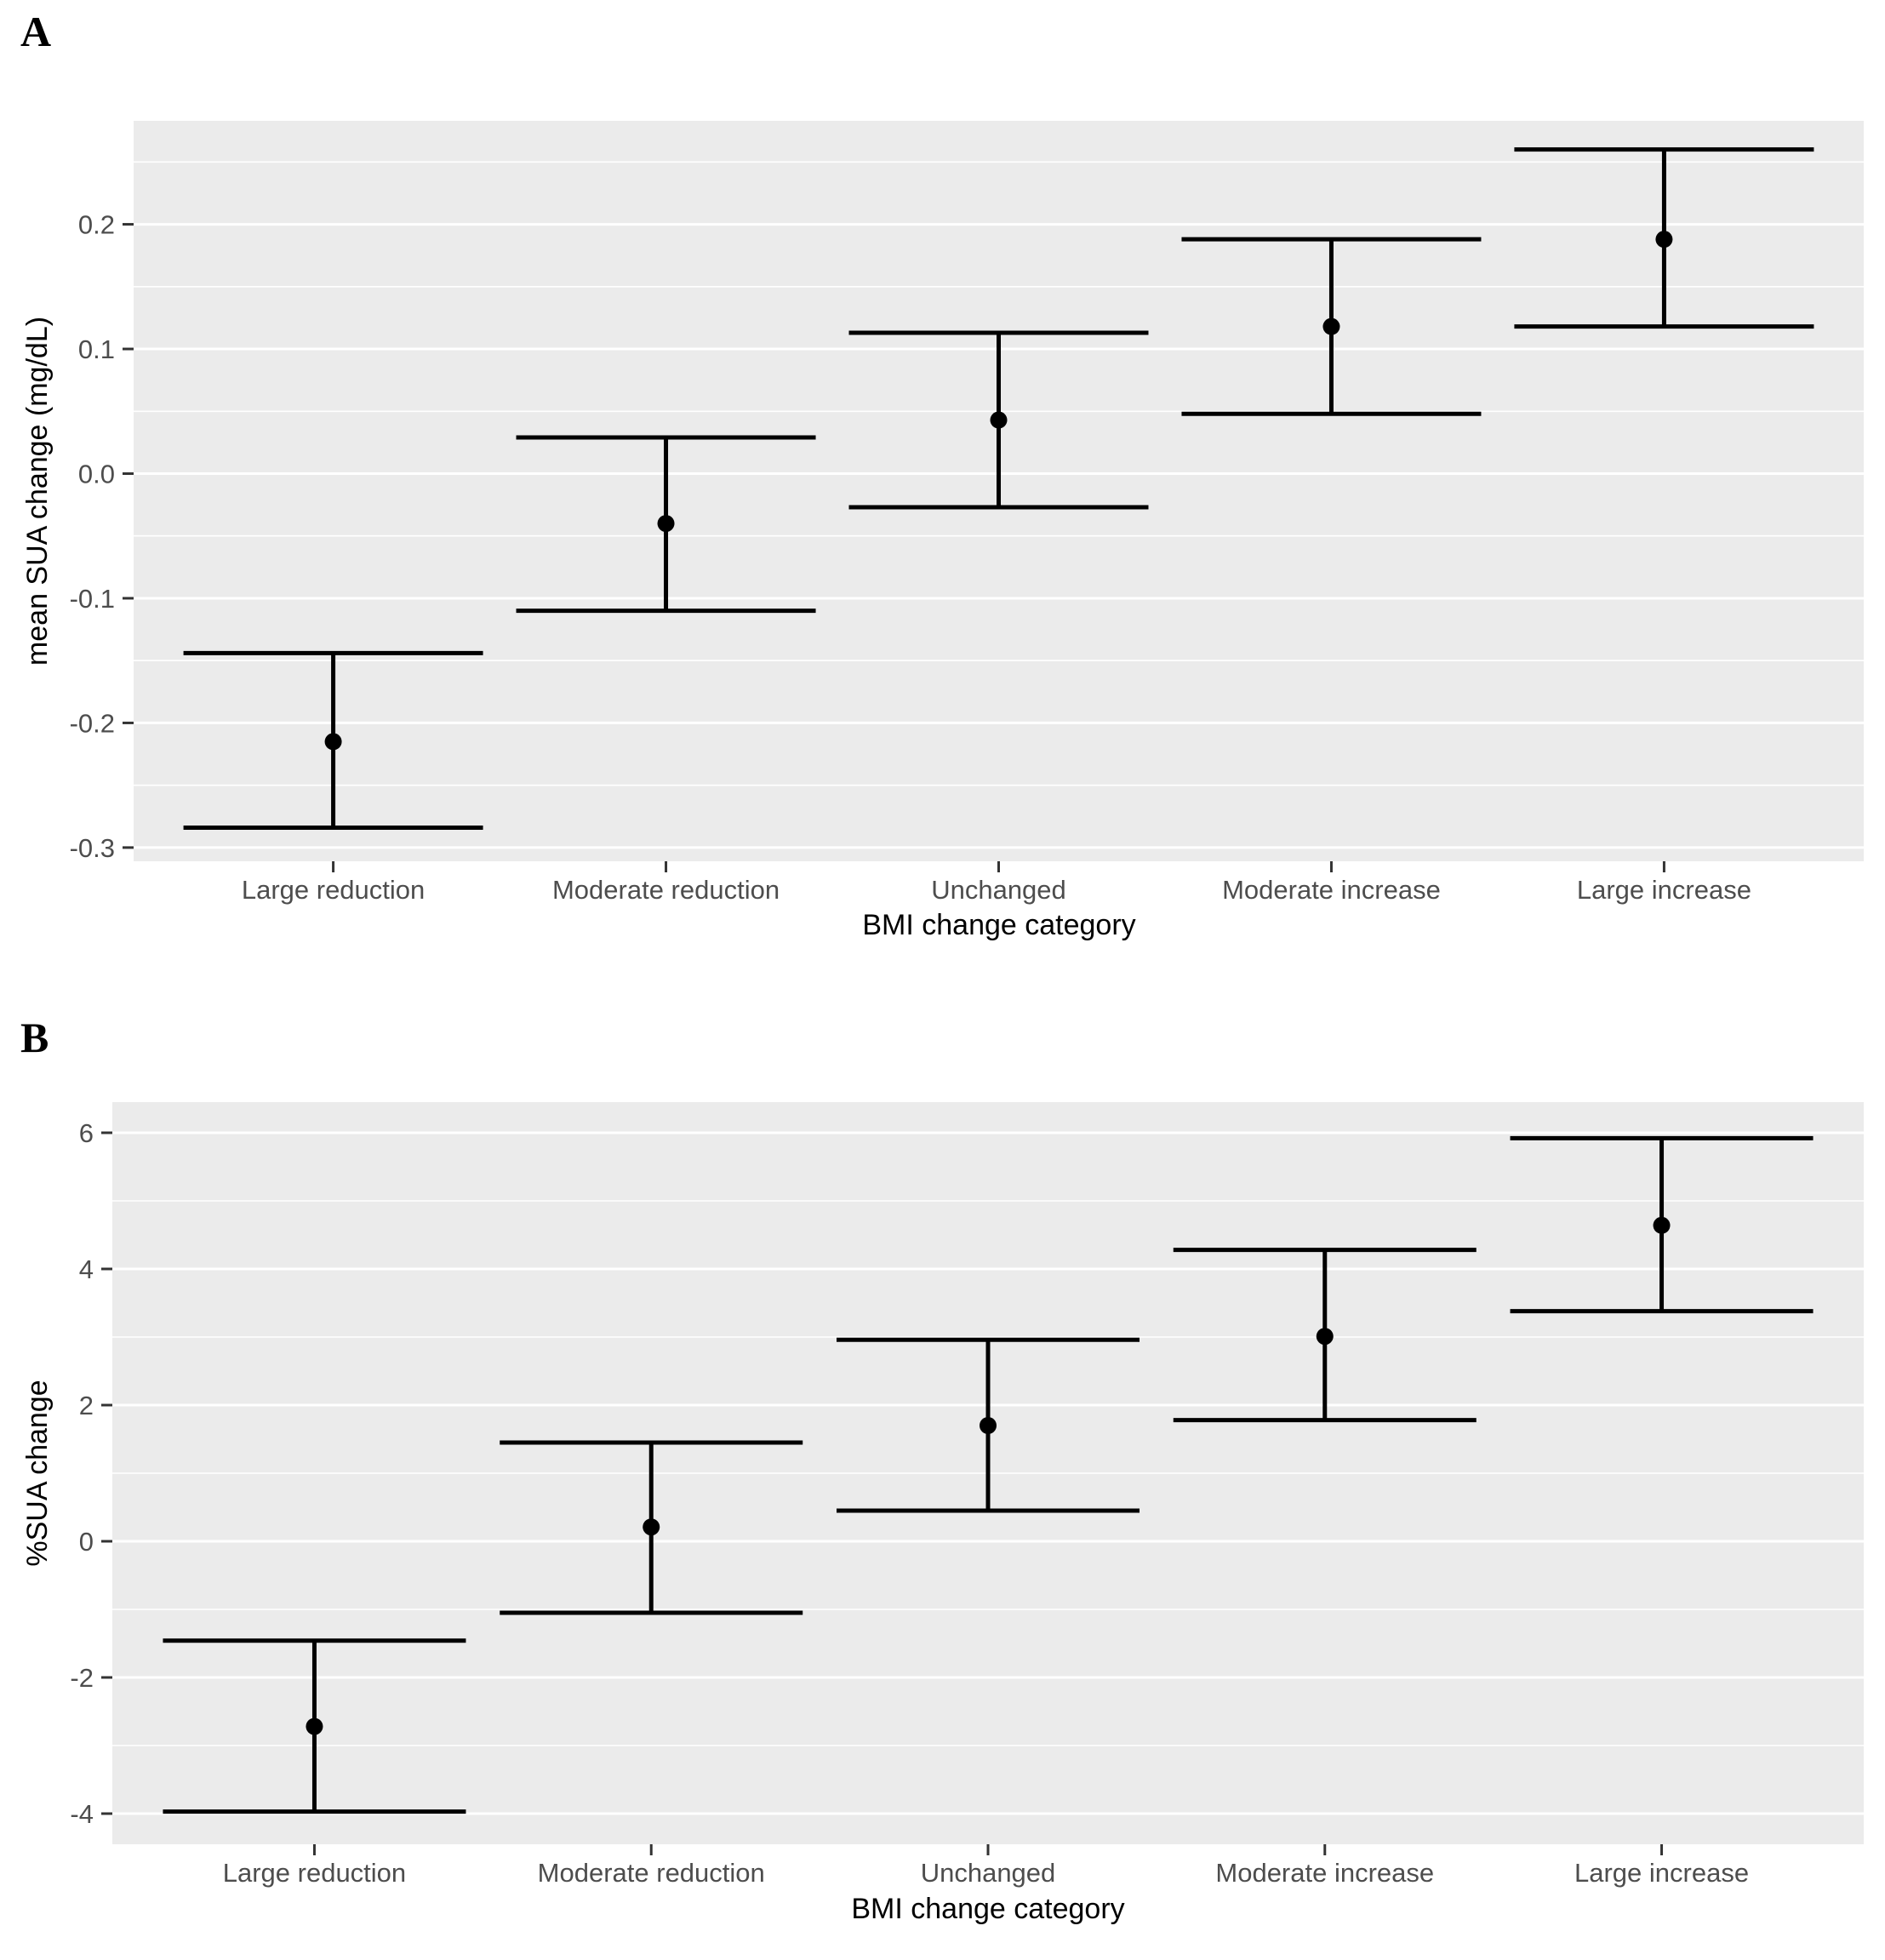 Image resolution: width=1885 pixels, height=1960 pixels. Describe the element at coordinates (82, 1678) in the screenshot. I see `y-tick-label: -2` at that location.